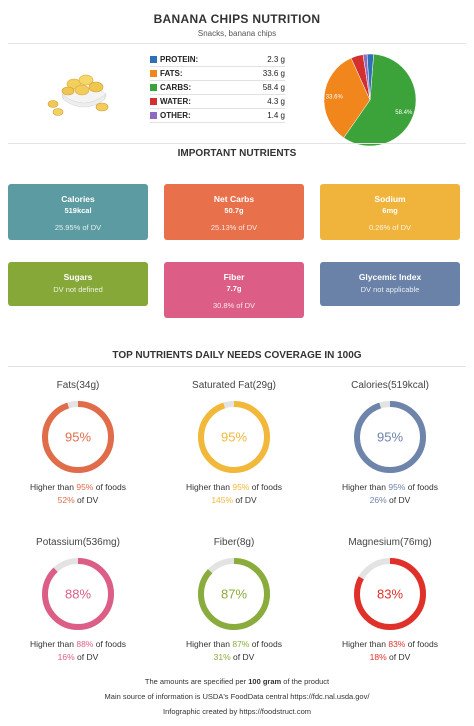  What do you see at coordinates (153, 101) in the screenshot?
I see `water-swatch` at bounding box center [153, 101].